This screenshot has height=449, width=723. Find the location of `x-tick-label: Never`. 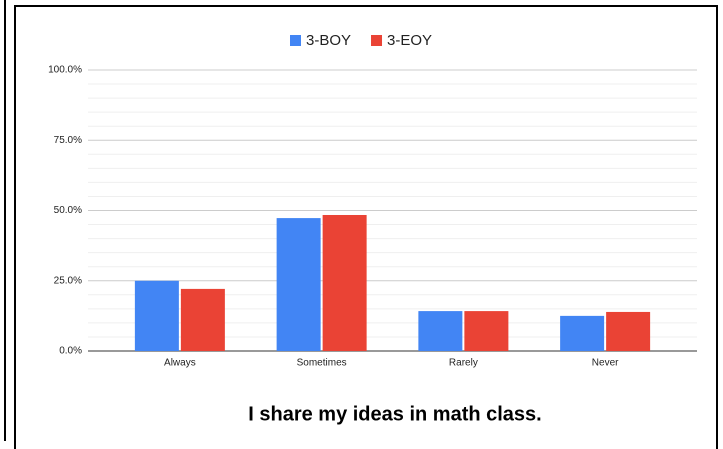

x-tick-label: Never is located at coordinates (605, 363).